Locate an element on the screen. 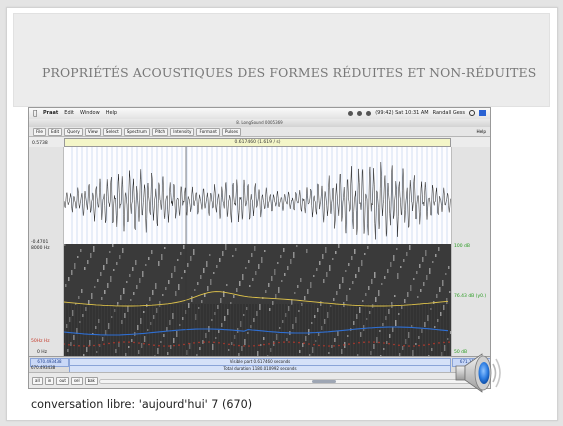 The image size is (563, 426). toolbar-help: Help is located at coordinates (481, 131).